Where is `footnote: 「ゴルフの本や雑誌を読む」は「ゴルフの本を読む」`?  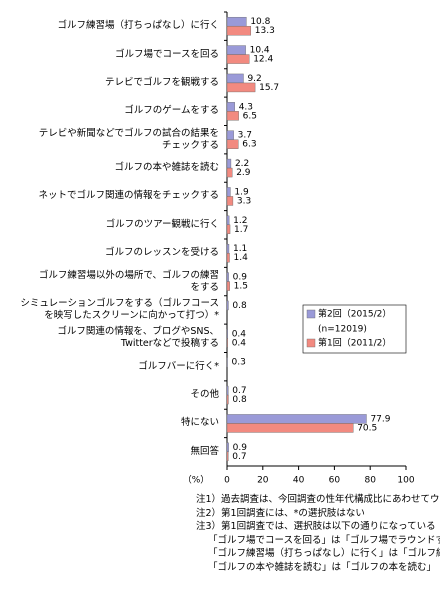
footnote: 「ゴルフの本や雑誌を読む」は「ゴルフの本を読む」 is located at coordinates (322, 567).